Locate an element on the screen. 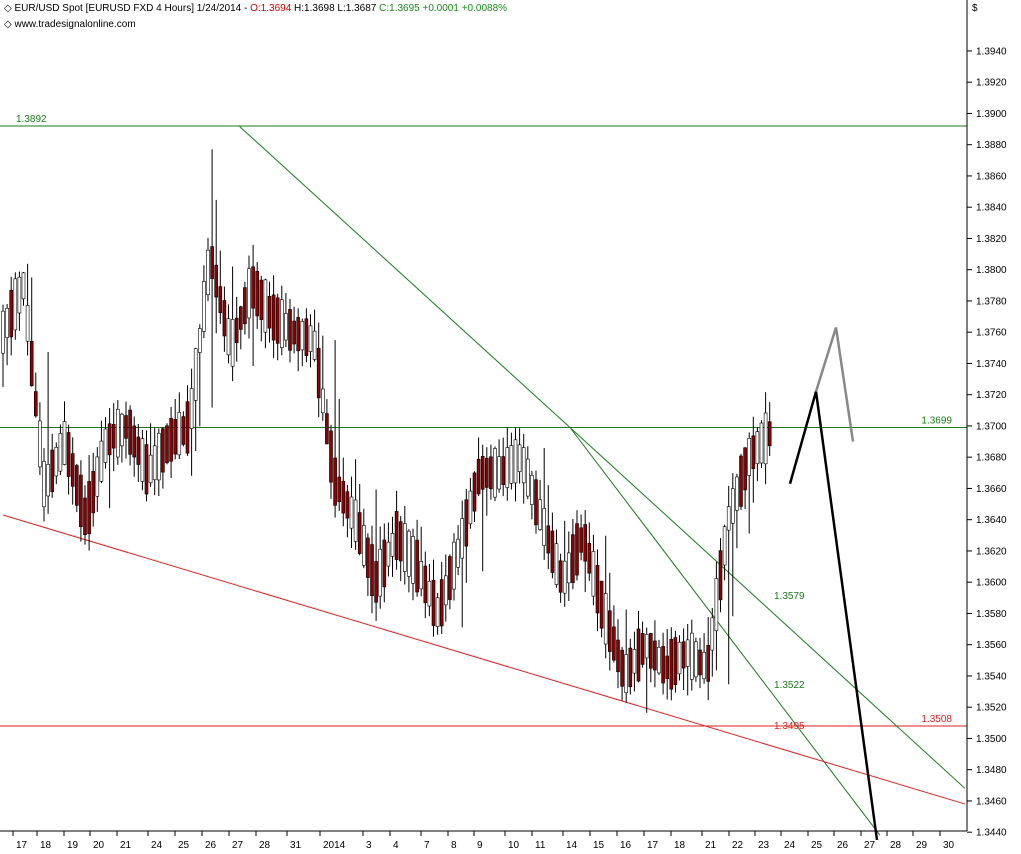 The height and width of the screenshot is (854, 1021). x-tick-label: 25 is located at coordinates (817, 845).